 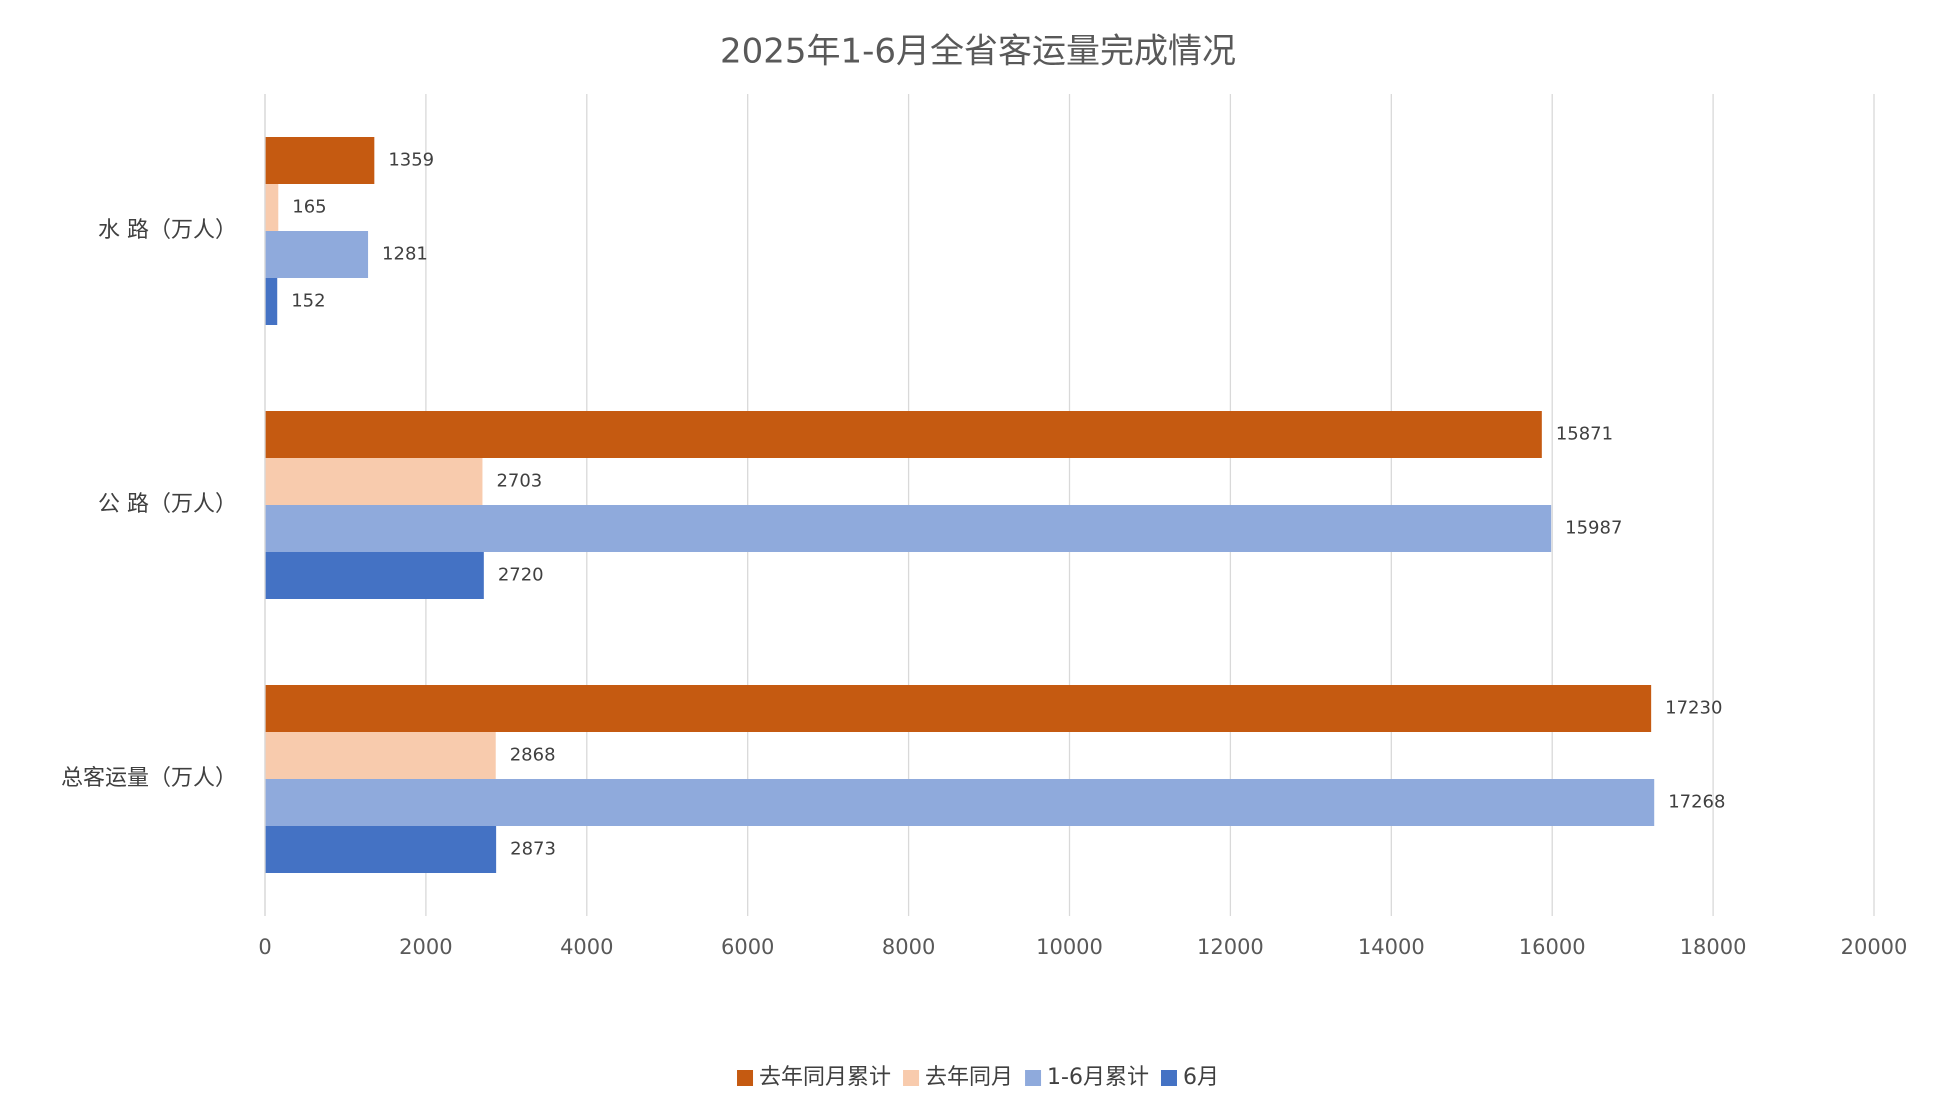 I want to click on legend-label: 去年同月累计, so click(x=825, y=1077).